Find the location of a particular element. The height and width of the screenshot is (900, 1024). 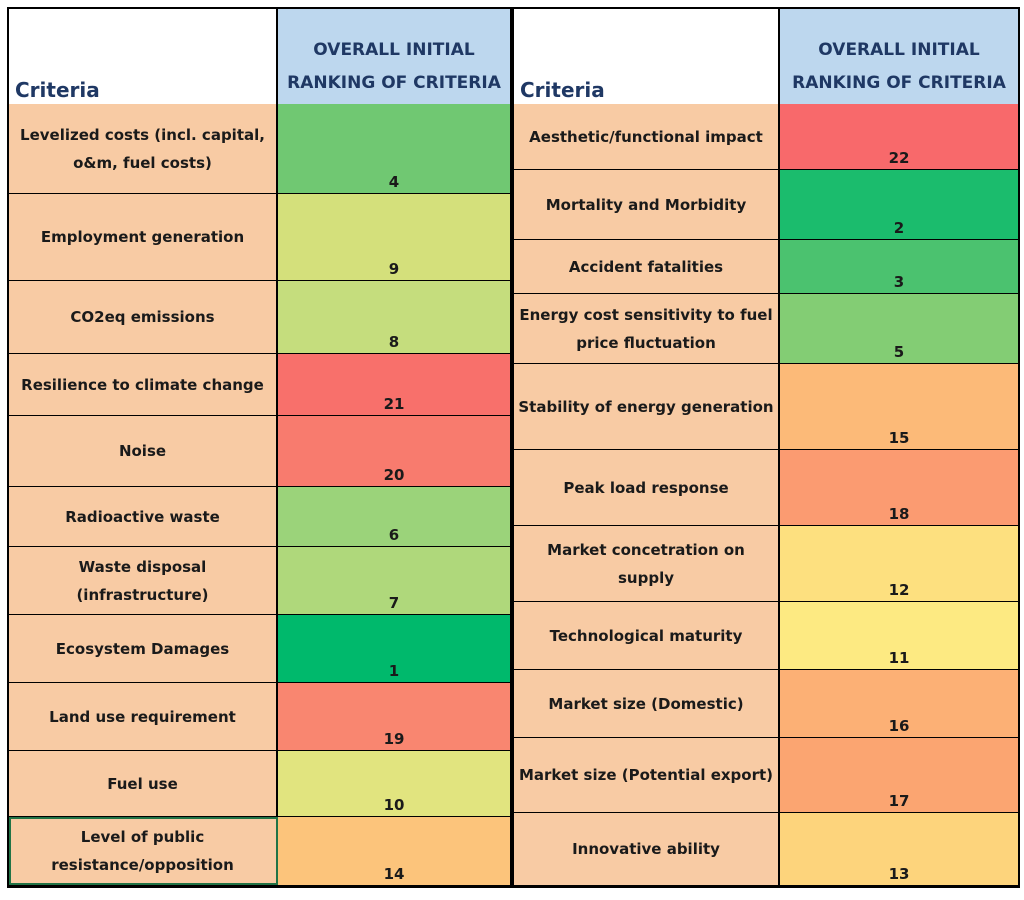

criteria-cell: Technological maturity is located at coordinates (647, 635).